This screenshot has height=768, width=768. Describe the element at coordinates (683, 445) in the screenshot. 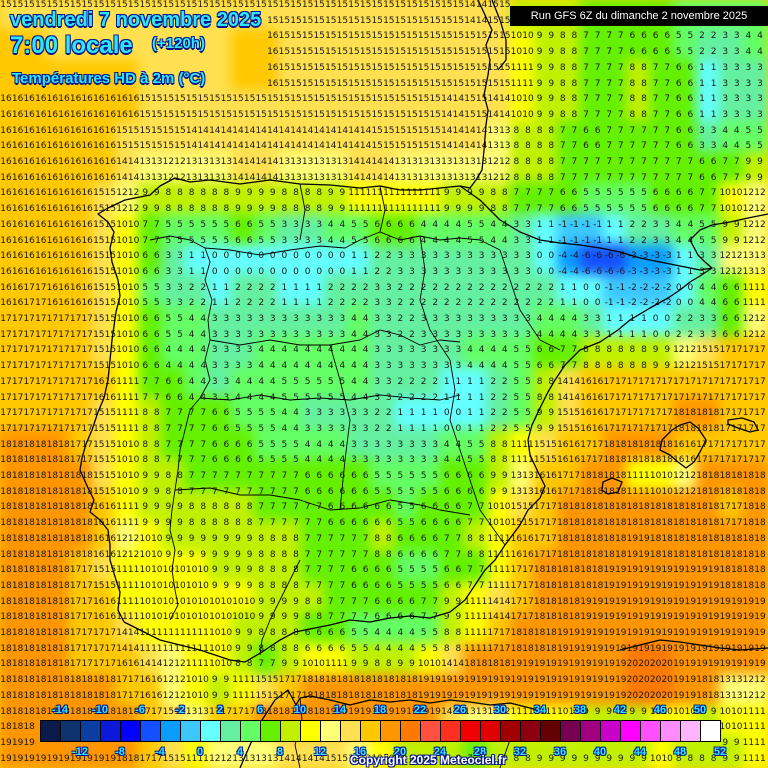

I see `mallorca` at that location.